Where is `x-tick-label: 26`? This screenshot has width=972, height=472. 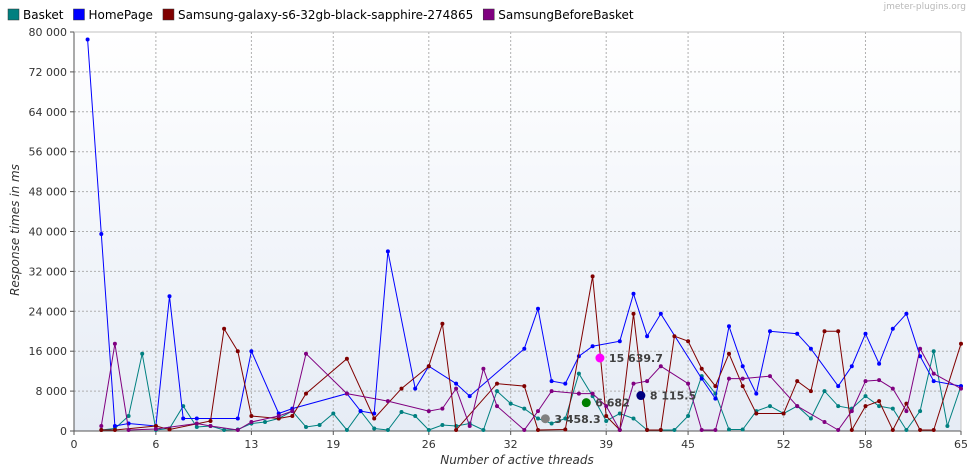 x-tick-label: 26 is located at coordinates (429, 444).